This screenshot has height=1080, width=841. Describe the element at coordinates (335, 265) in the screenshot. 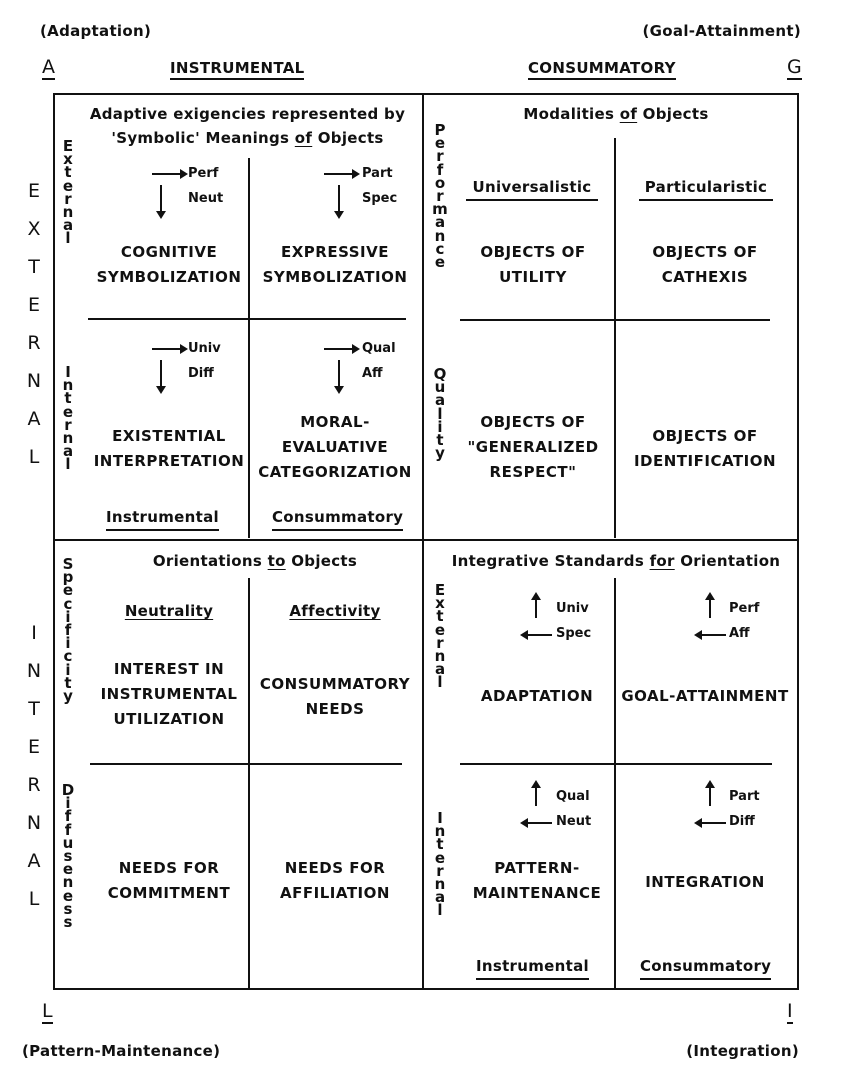

I see `q1-cell2-text: EXPRESSIVE SYMBOLIZATION` at that location.